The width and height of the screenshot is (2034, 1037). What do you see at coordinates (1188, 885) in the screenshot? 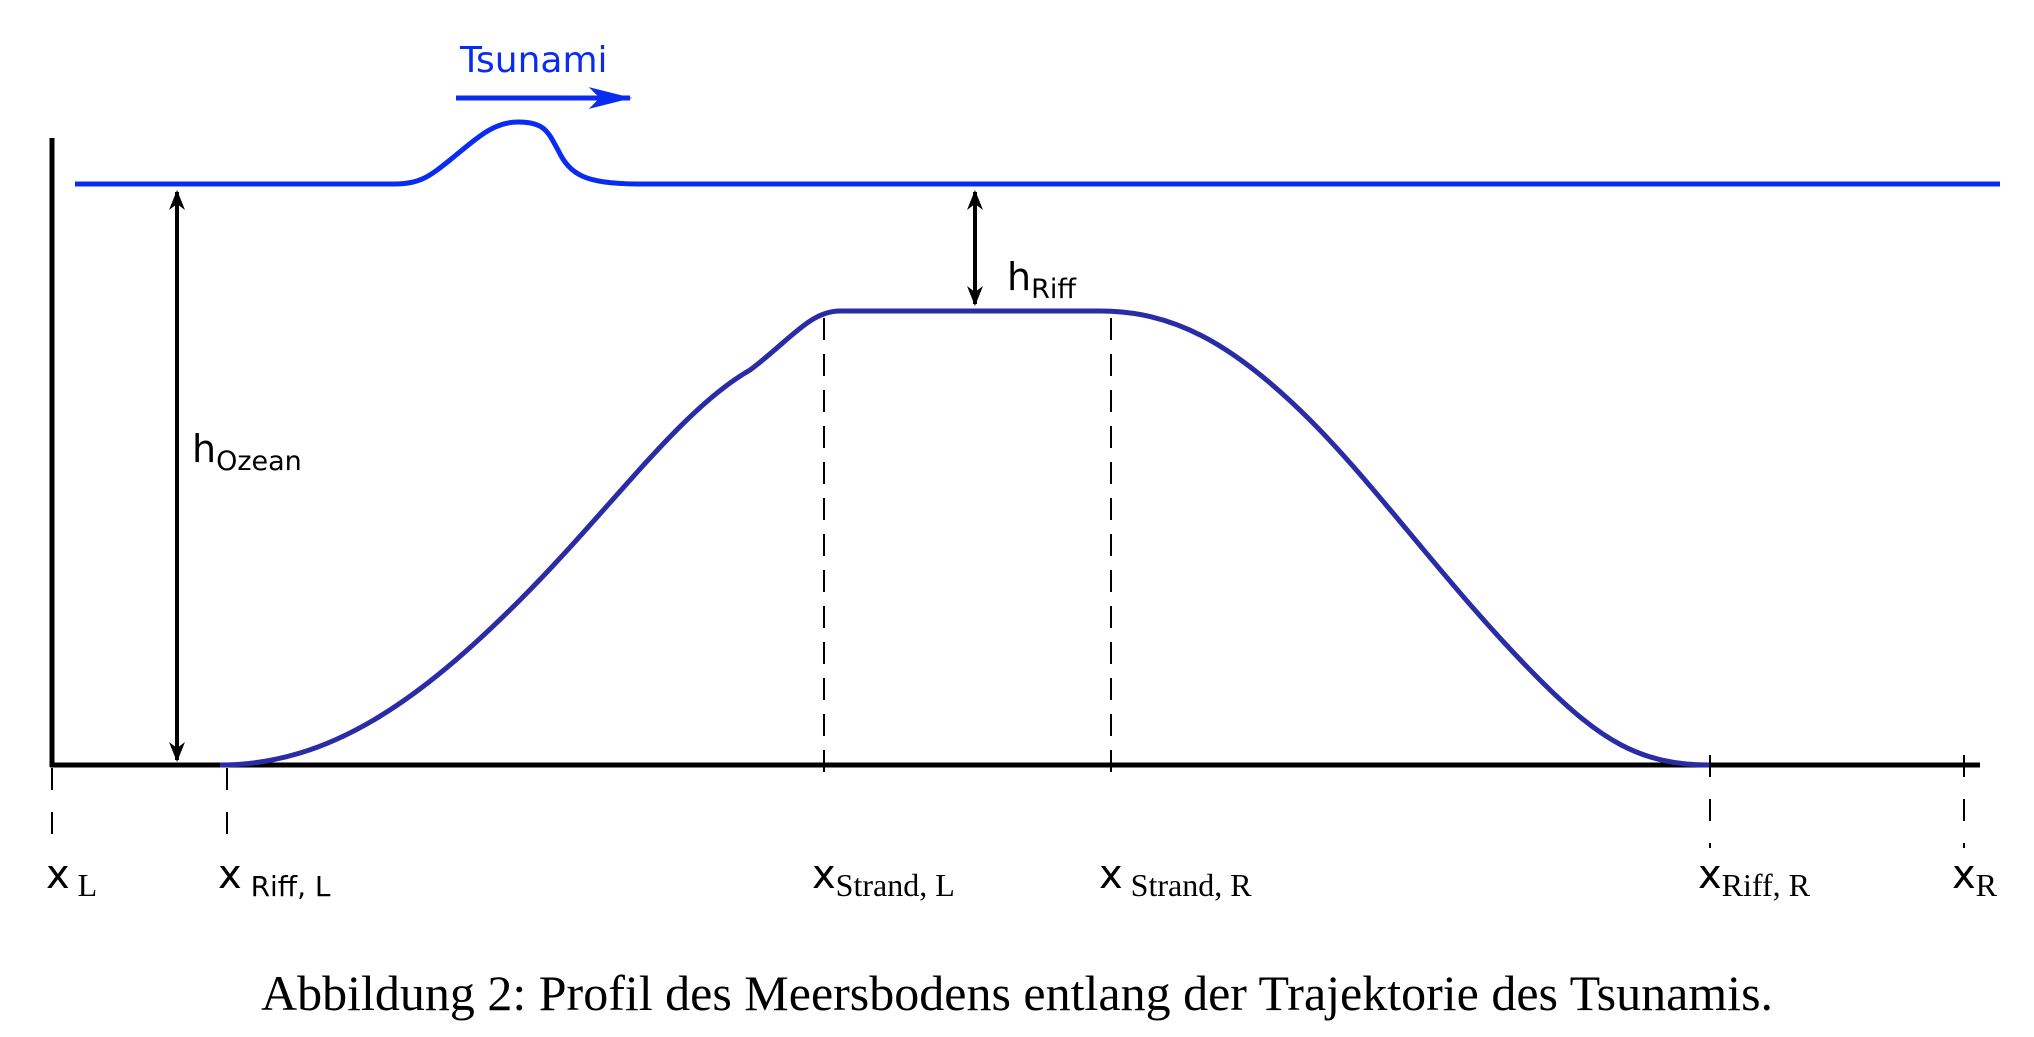
I see `label-x-beach-R-sub: Strand, R` at bounding box center [1188, 885].